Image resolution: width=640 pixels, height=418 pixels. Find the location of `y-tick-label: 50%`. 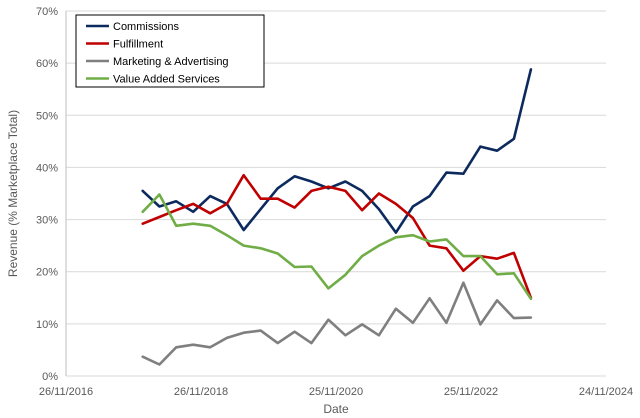

y-tick-label: 50% is located at coordinates (47, 116).